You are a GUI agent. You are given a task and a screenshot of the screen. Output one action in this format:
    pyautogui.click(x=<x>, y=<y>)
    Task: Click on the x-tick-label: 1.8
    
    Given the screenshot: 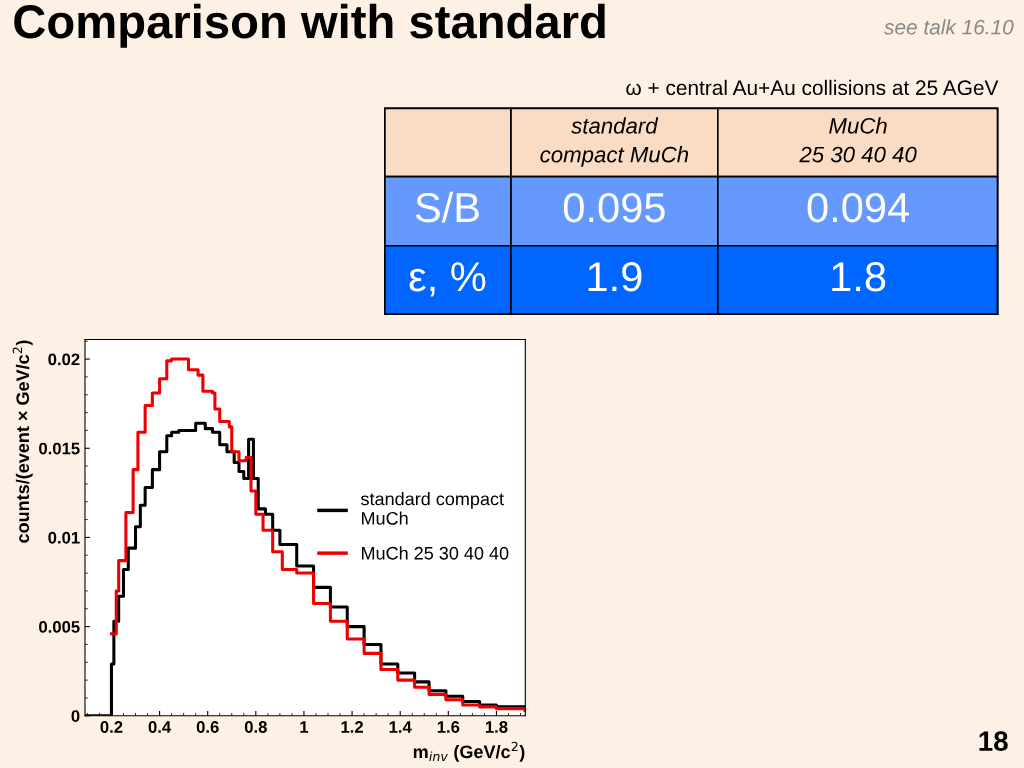 What is the action you would take?
    pyautogui.click(x=496, y=727)
    